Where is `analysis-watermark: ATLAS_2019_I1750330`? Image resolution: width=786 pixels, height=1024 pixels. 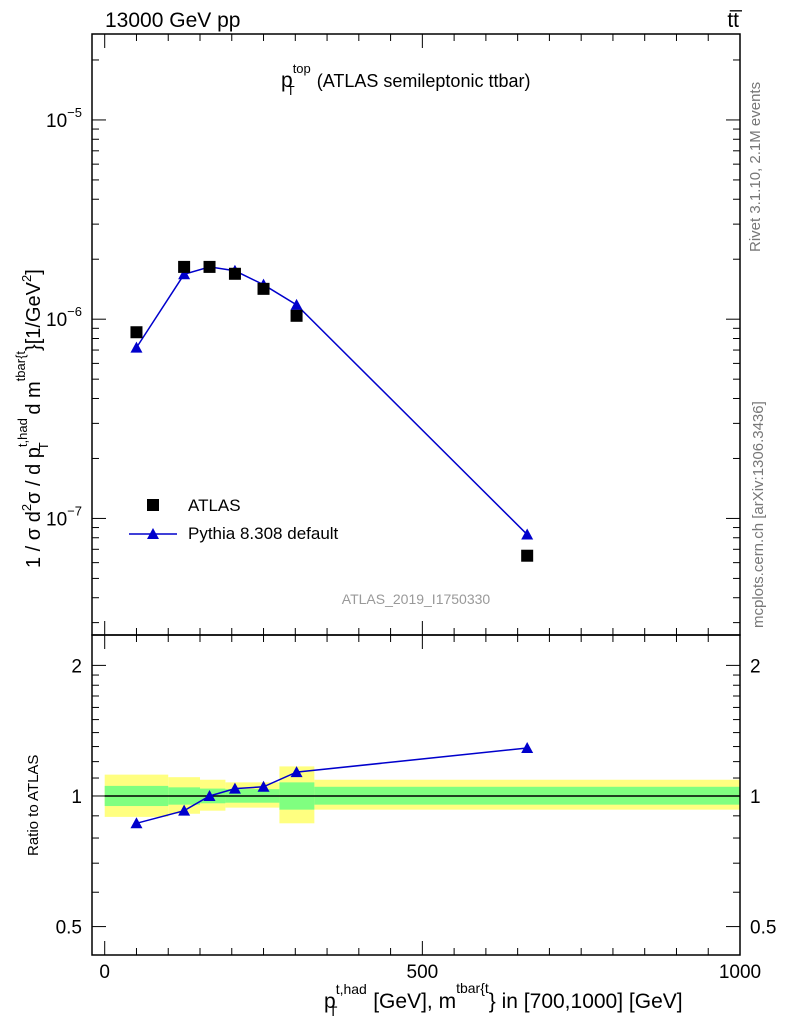
analysis-watermark: ATLAS_2019_I1750330 is located at coordinates (416, 599).